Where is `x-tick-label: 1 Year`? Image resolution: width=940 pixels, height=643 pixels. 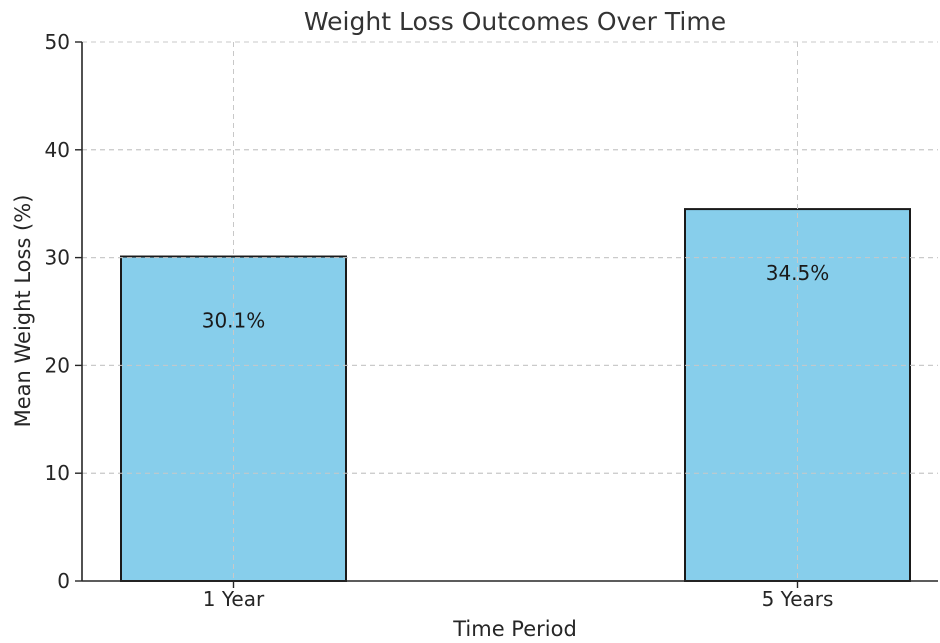 x-tick-label: 1 Year is located at coordinates (234, 599).